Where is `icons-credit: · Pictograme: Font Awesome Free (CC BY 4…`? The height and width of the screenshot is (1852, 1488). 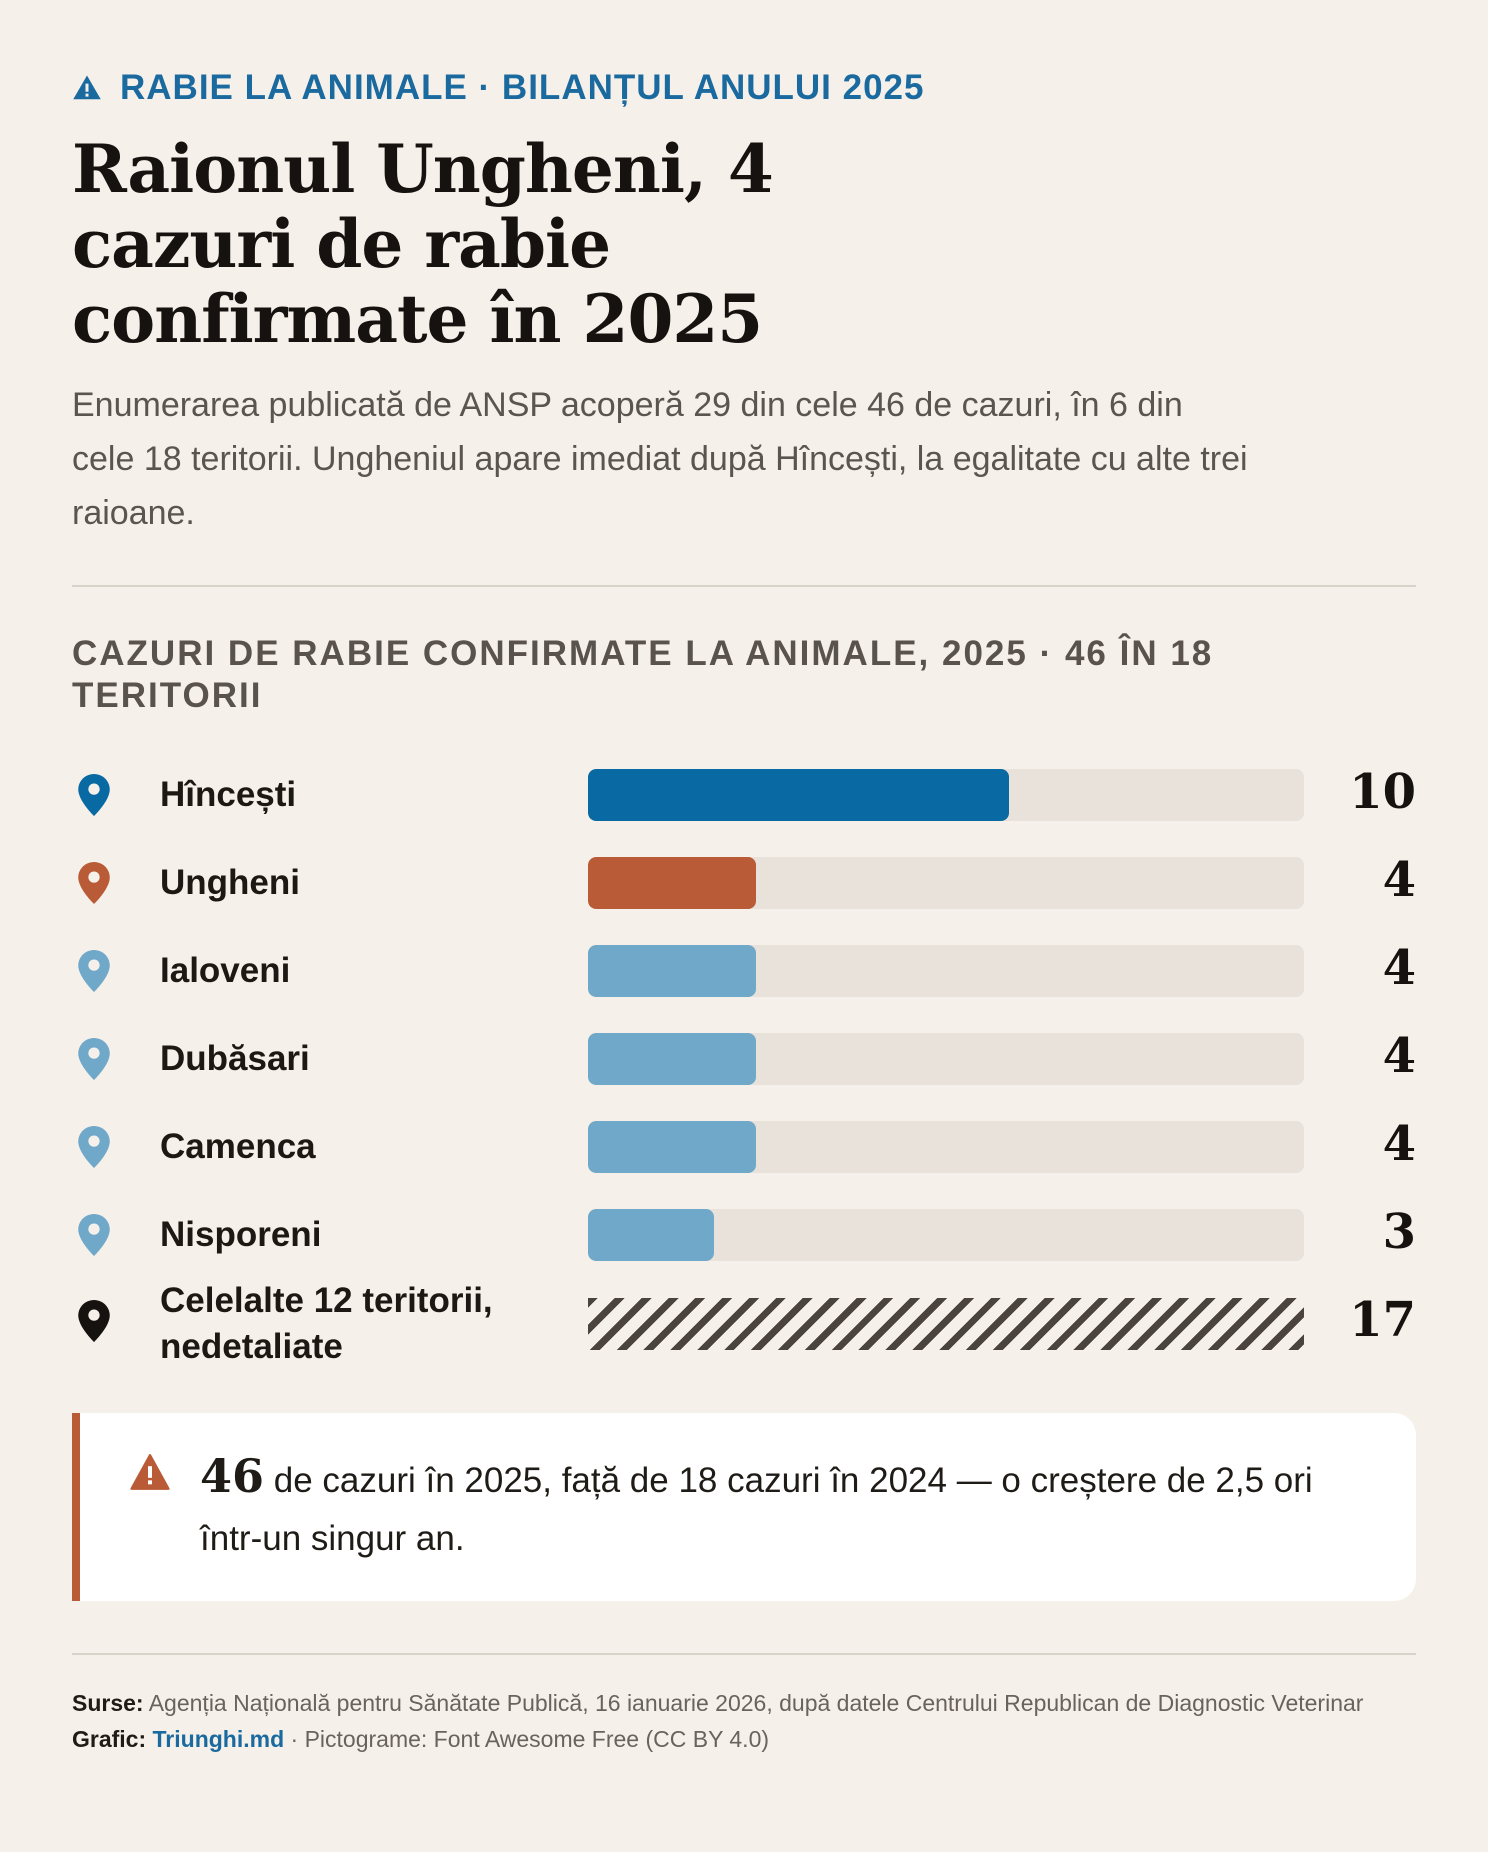 icons-credit: · Pictograme: Font Awesome Free (CC BY 4… is located at coordinates (527, 1739).